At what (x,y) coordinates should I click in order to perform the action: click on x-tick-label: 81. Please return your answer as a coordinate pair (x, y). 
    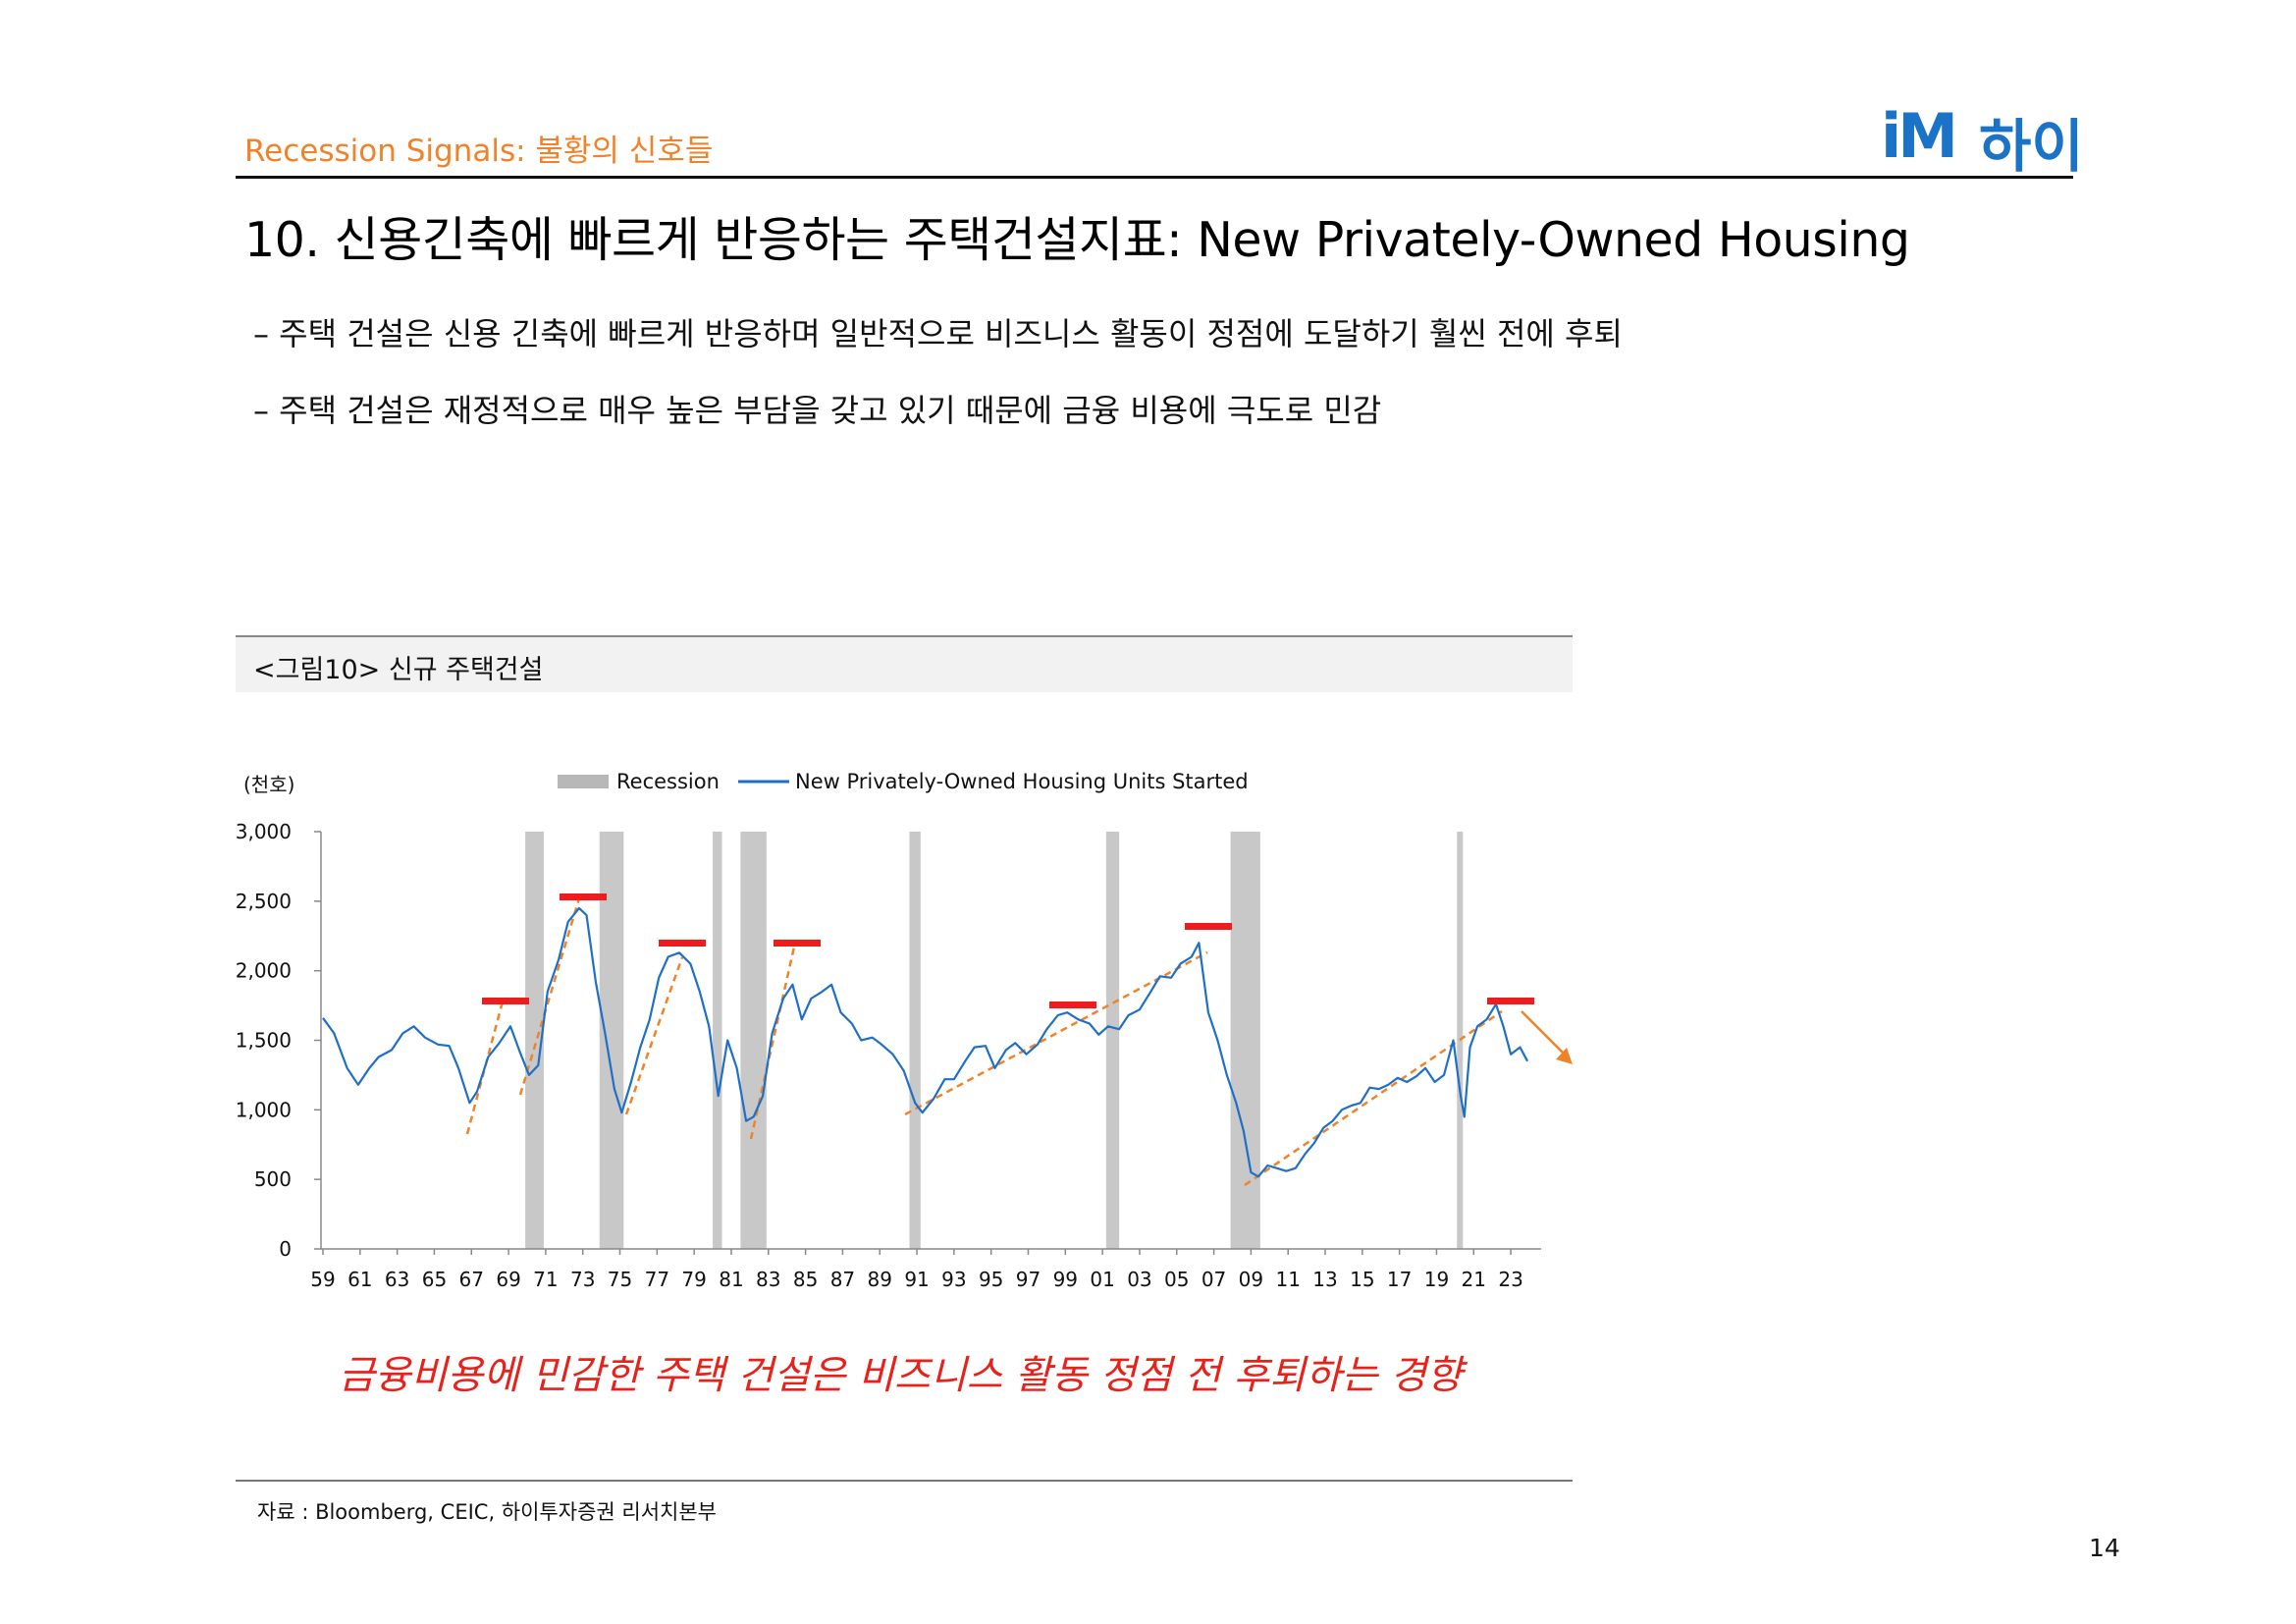
    Looking at the image, I should click on (731, 1279).